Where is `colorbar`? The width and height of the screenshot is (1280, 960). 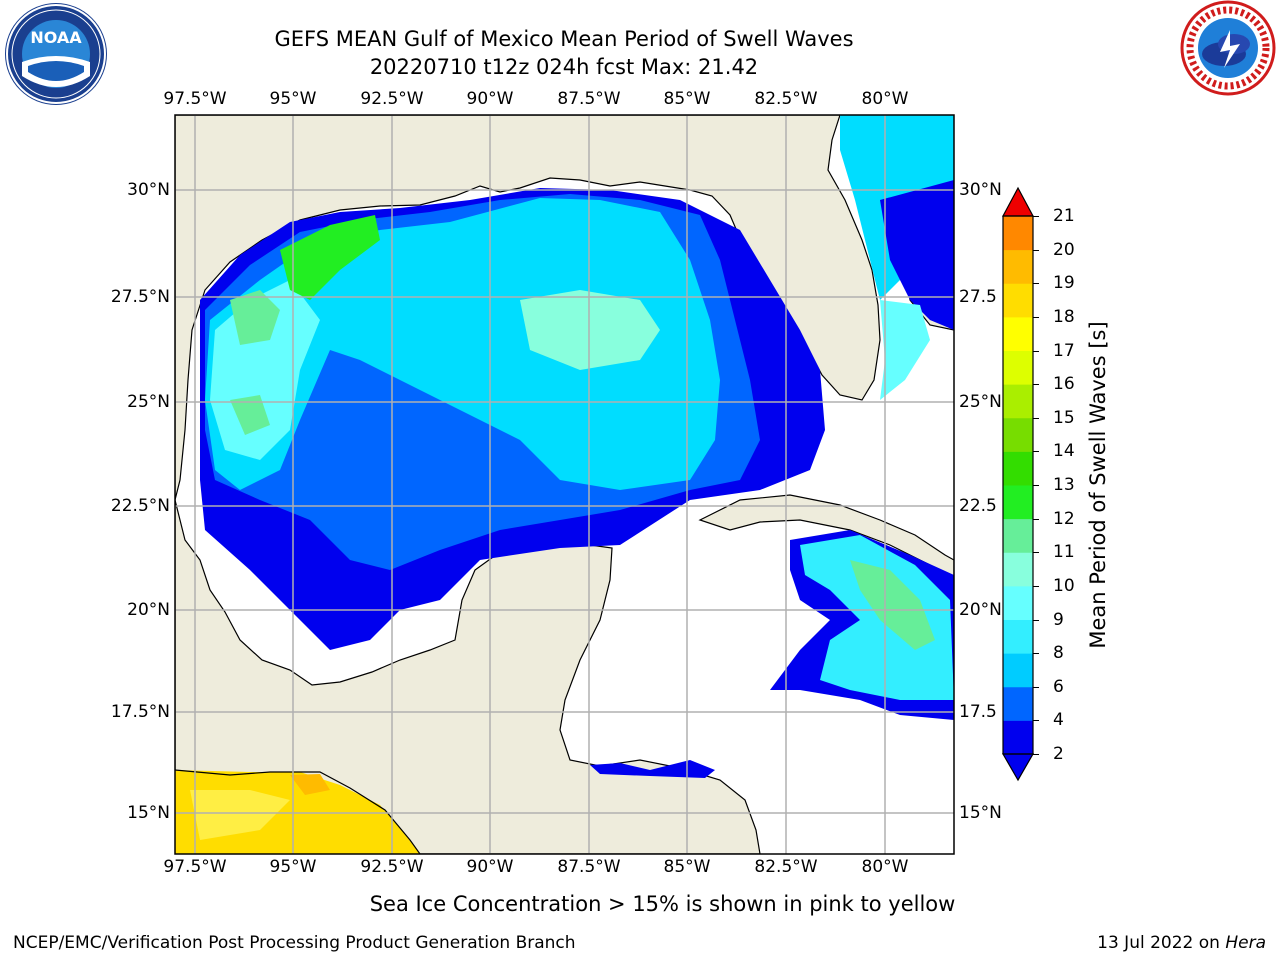 colorbar is located at coordinates (1018, 484).